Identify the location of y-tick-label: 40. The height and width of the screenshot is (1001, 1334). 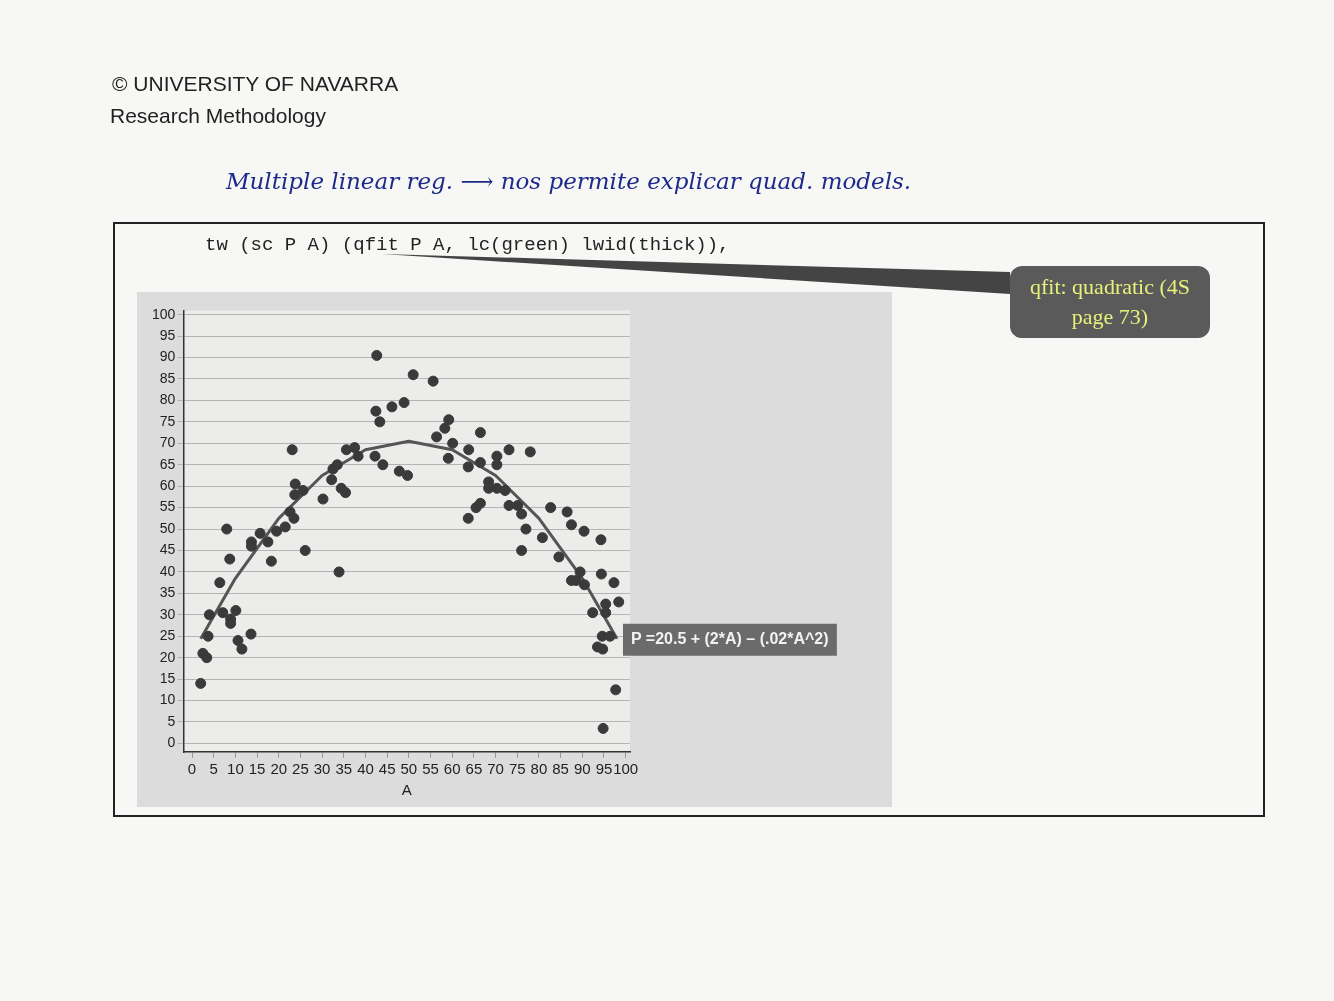
(167, 570).